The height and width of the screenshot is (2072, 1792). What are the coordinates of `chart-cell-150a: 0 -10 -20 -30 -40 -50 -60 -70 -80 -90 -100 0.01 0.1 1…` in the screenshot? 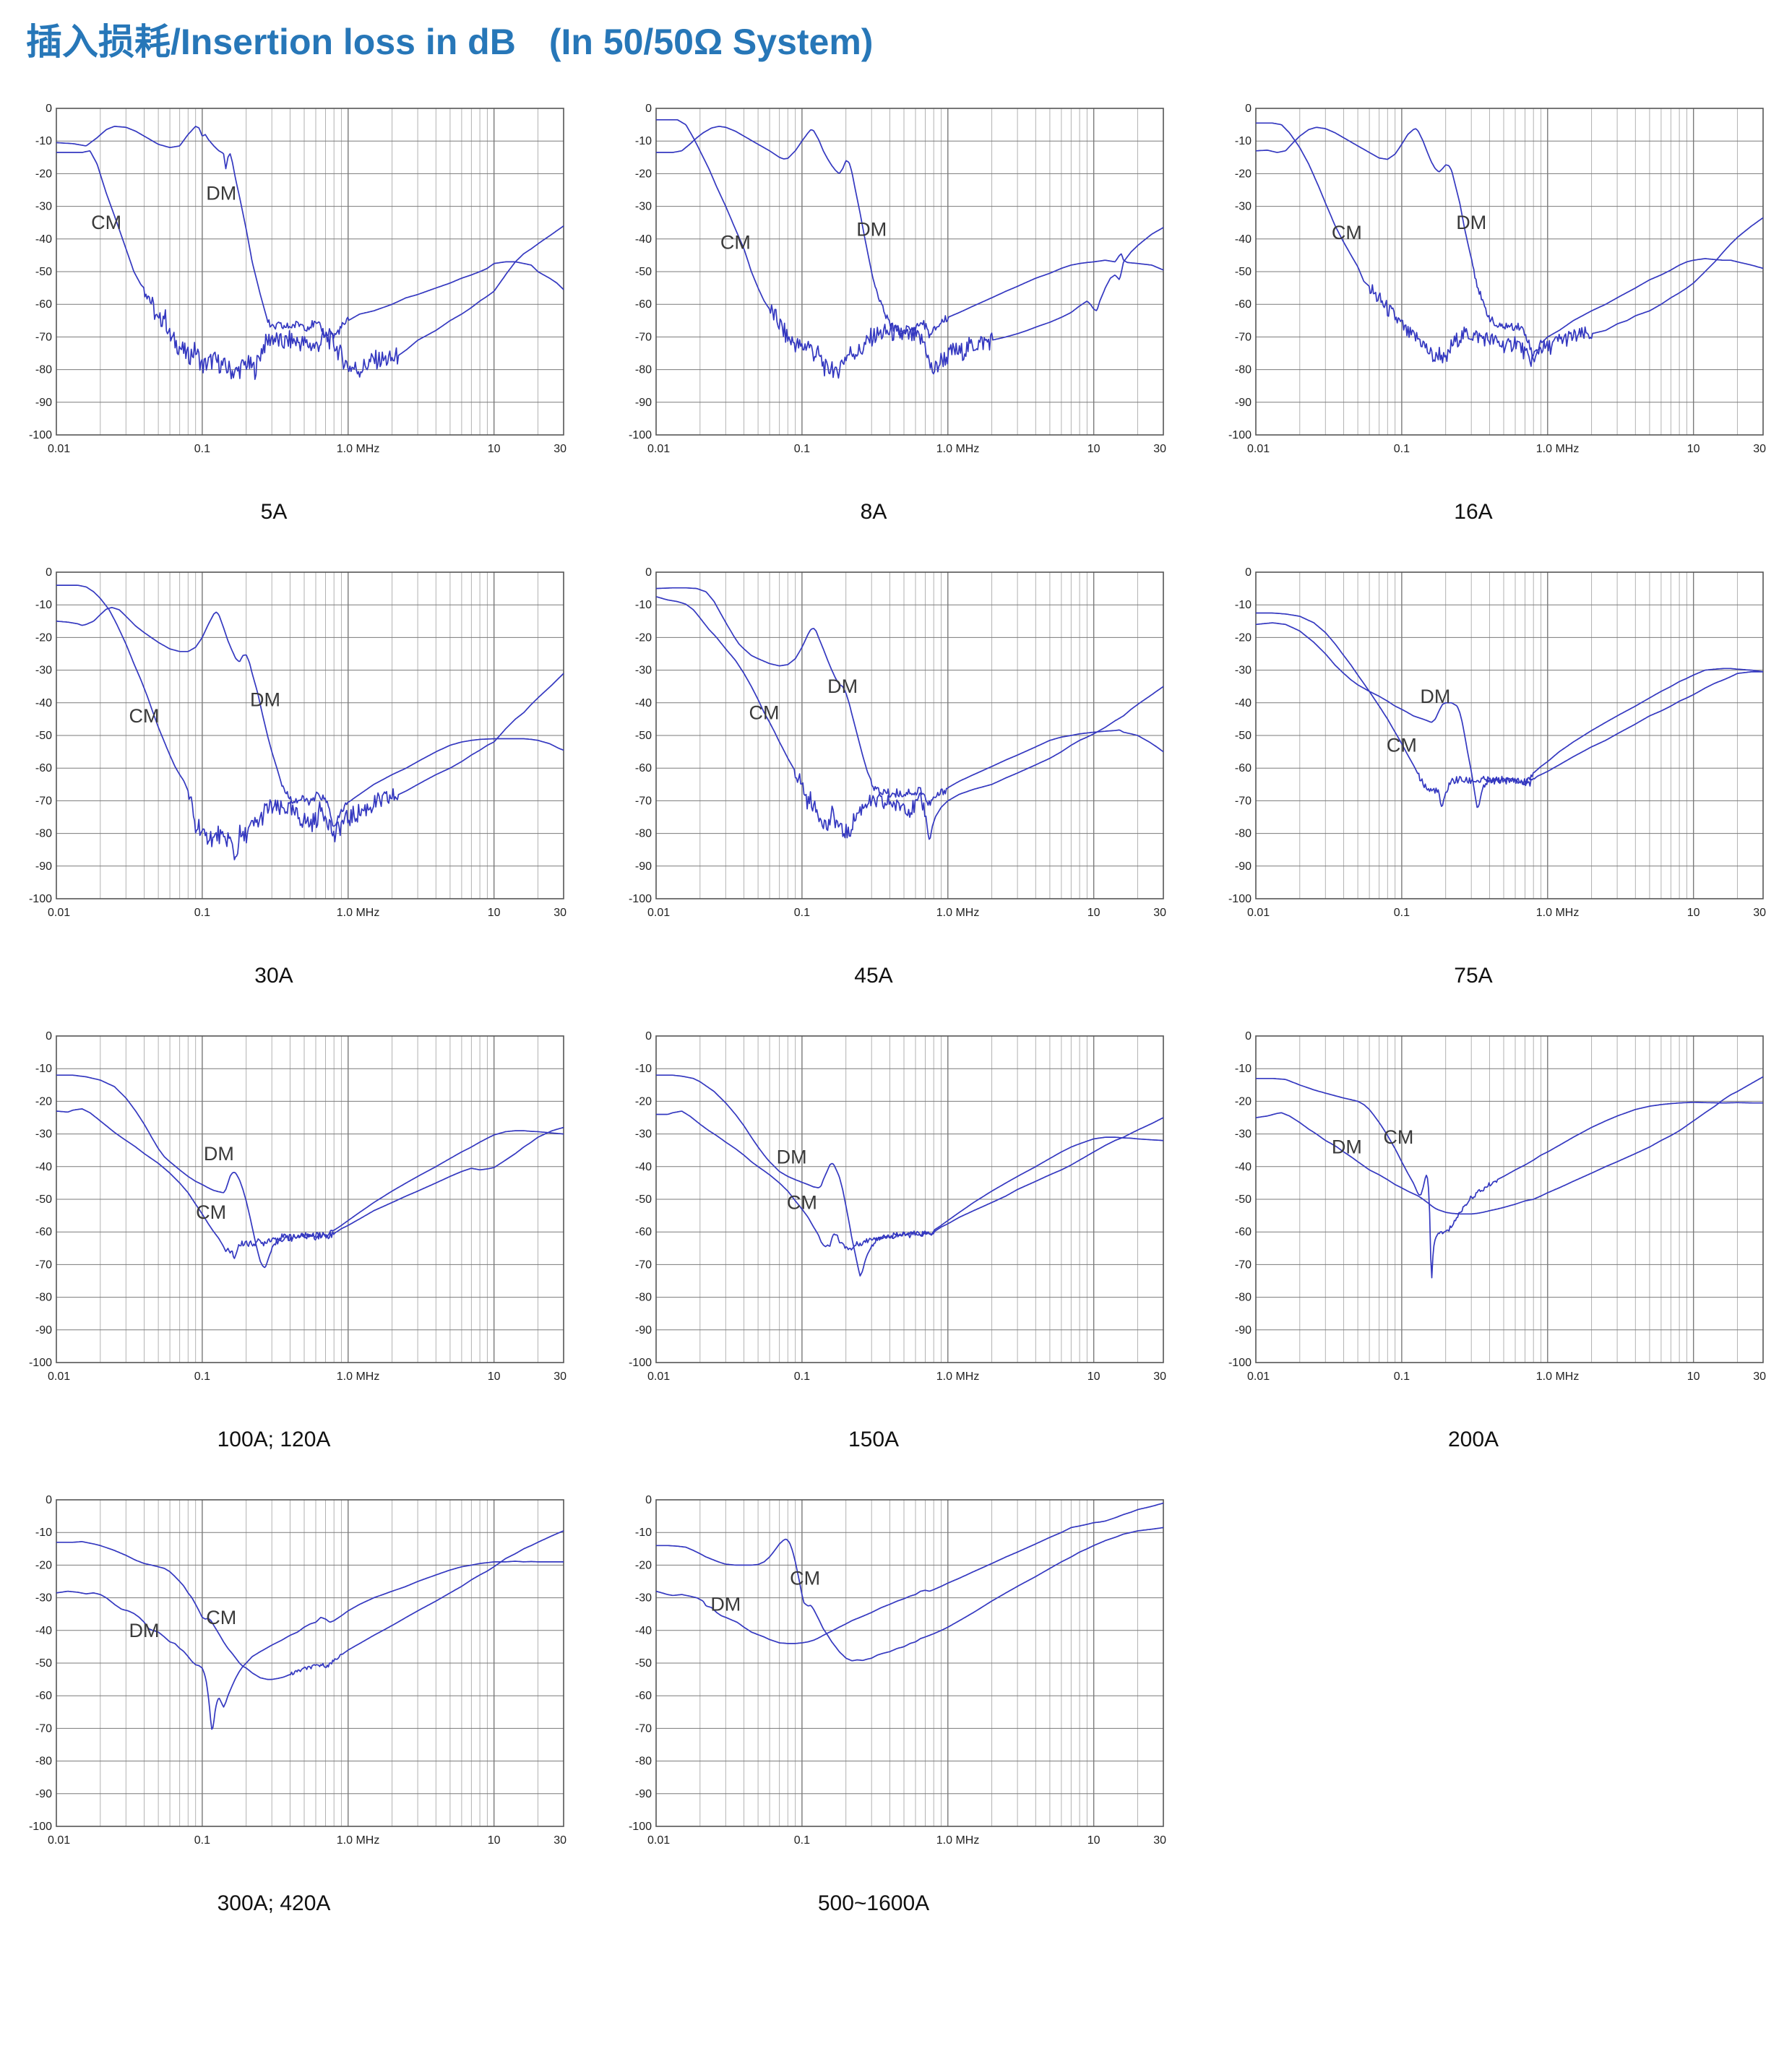 It's located at (899, 1241).